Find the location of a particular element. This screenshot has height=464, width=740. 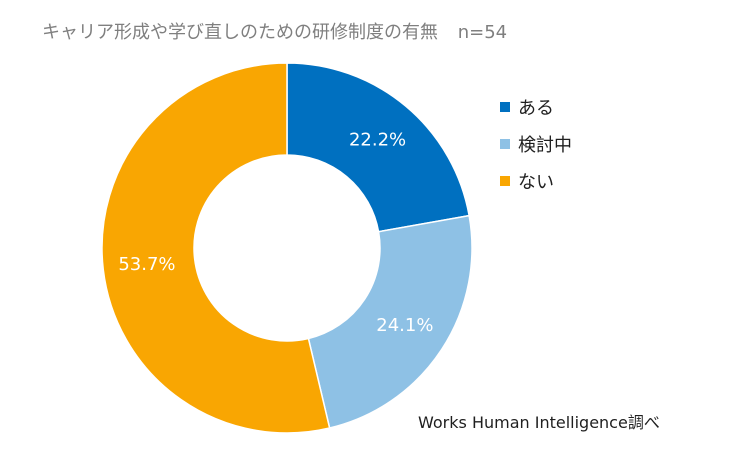

slice-aru is located at coordinates (378, 147).